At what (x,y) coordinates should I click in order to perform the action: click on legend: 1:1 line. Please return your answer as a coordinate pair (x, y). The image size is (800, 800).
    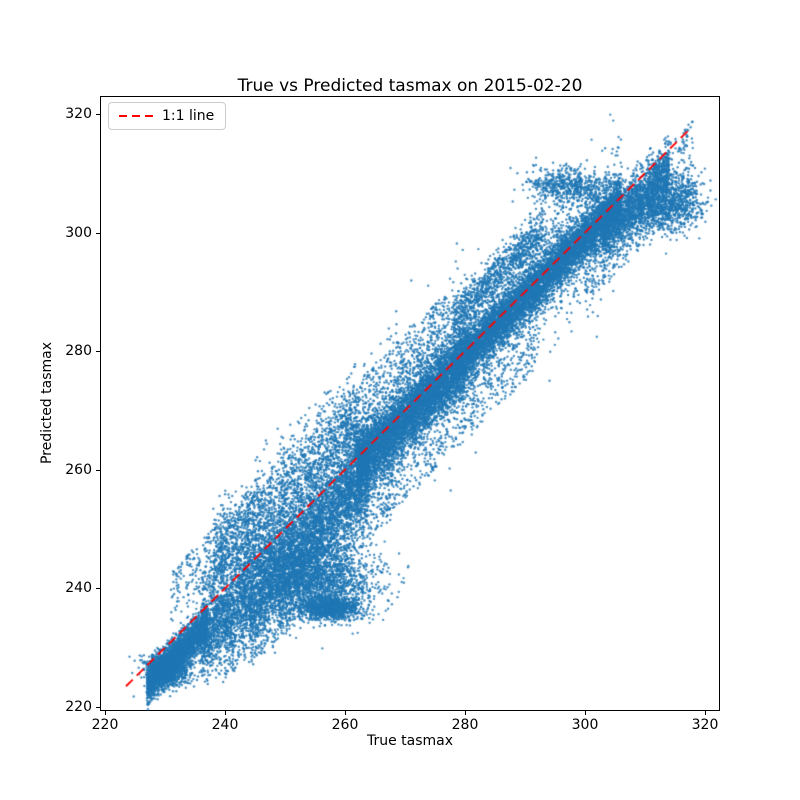
    Looking at the image, I should click on (167, 116).